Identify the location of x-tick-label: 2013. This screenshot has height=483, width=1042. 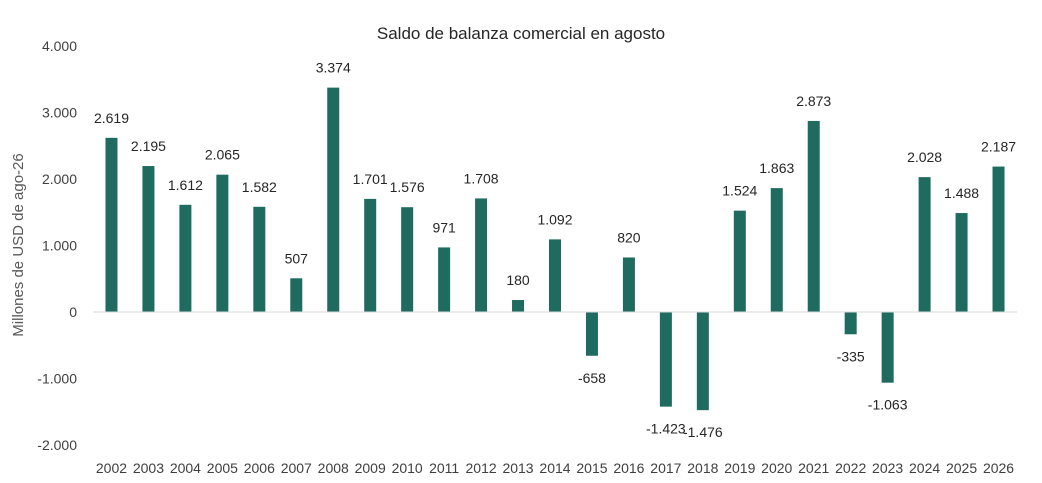
(517, 468).